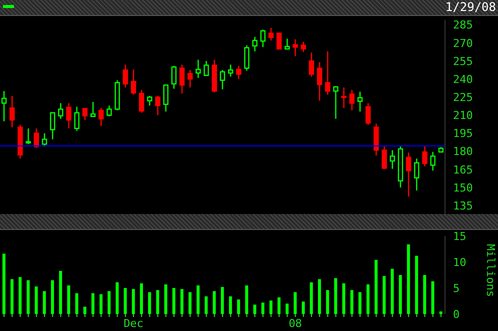 The image size is (498, 331). Describe the element at coordinates (459, 236) in the screenshot. I see `y-tick-label: 15` at that location.